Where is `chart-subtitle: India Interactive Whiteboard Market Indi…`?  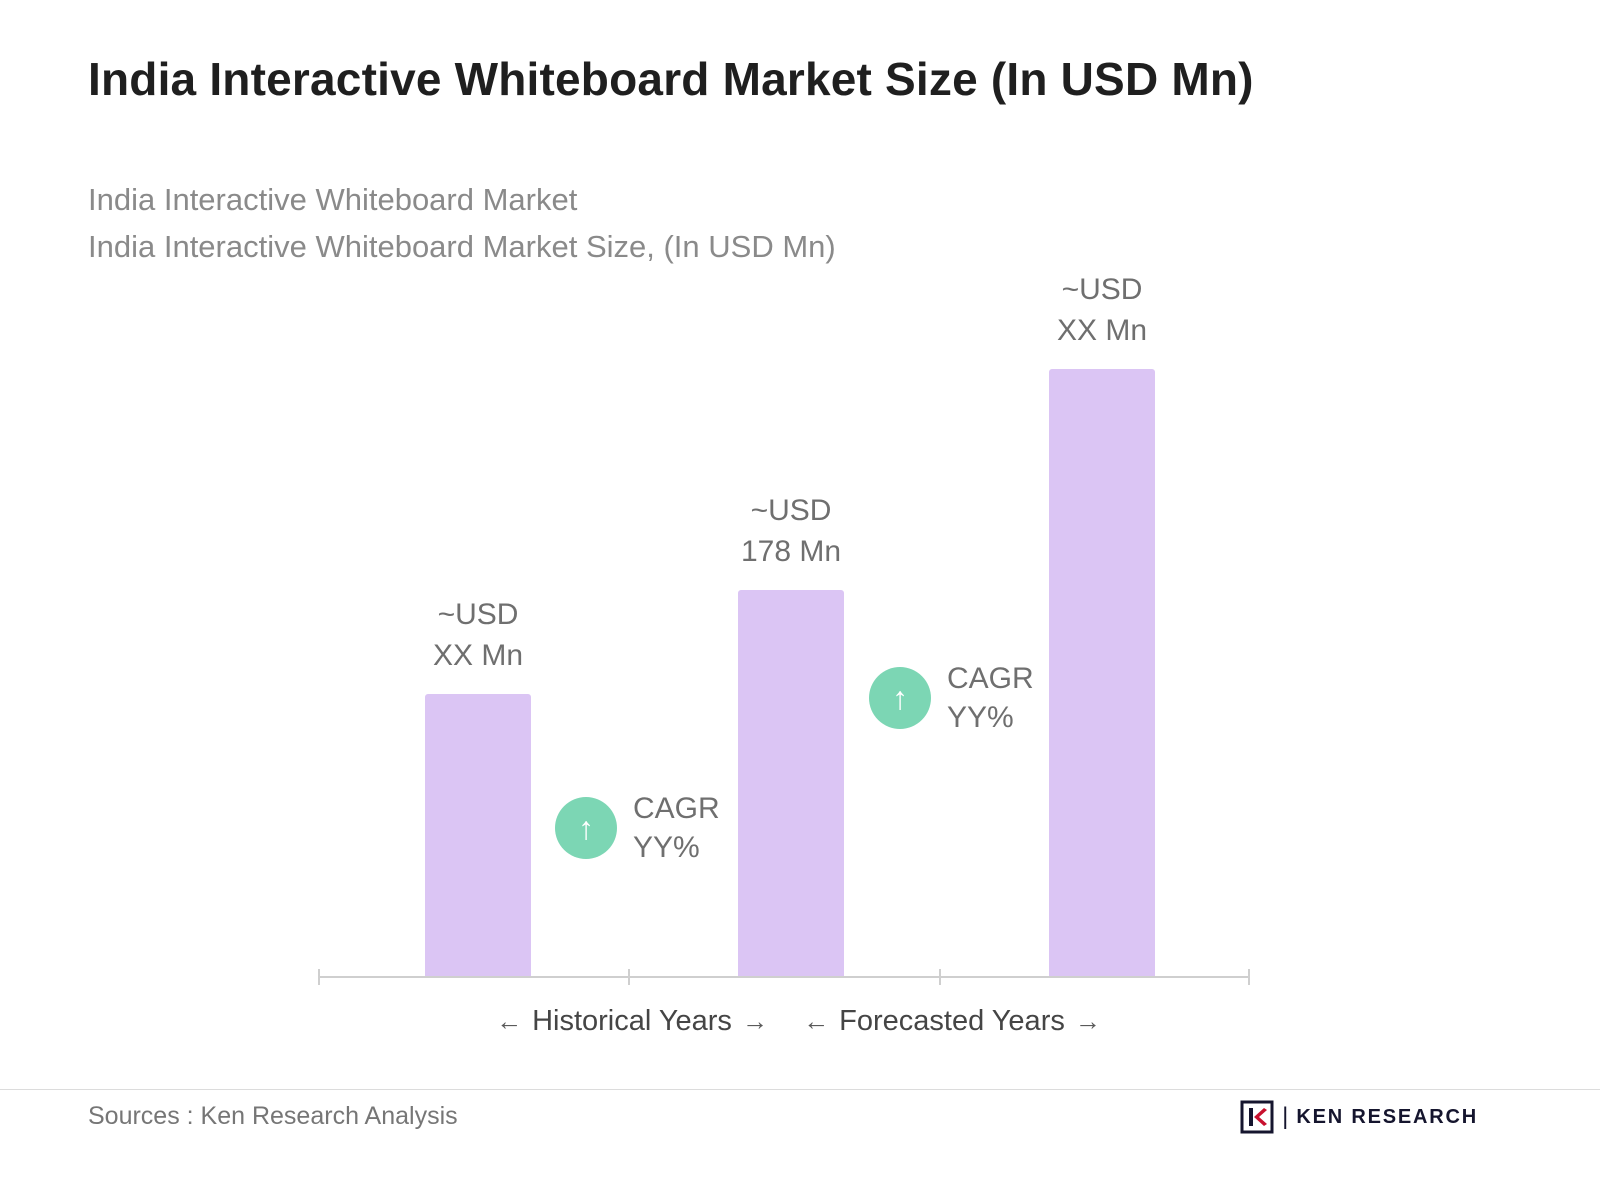
chart-subtitle: India Interactive Whiteboard Market Indi… is located at coordinates (462, 223).